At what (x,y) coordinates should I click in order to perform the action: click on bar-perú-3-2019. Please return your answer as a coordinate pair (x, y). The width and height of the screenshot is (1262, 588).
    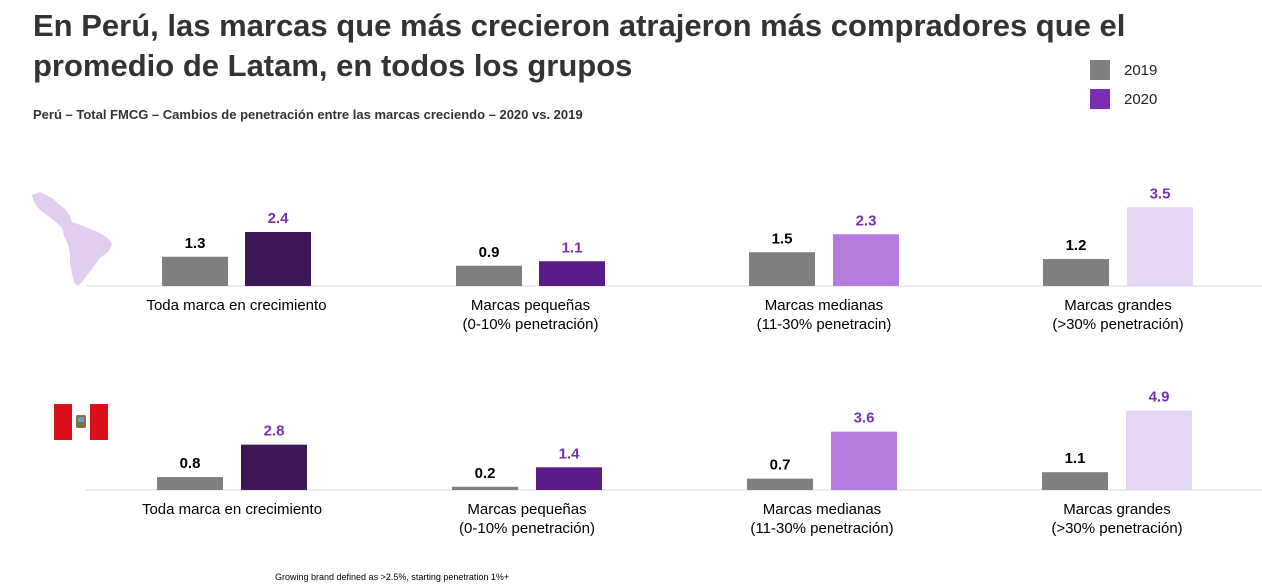
    Looking at the image, I should click on (1075, 481).